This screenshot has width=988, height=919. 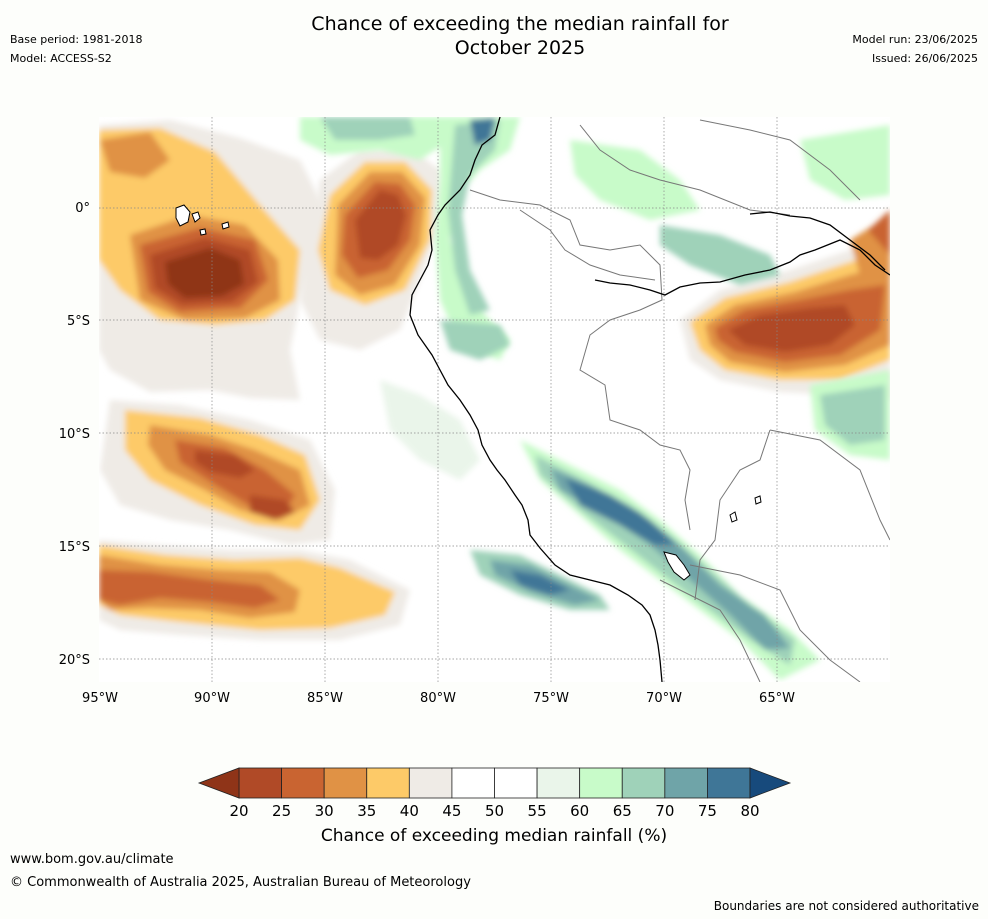 I want to click on lon-label-80w: 80°W, so click(x=438, y=698).